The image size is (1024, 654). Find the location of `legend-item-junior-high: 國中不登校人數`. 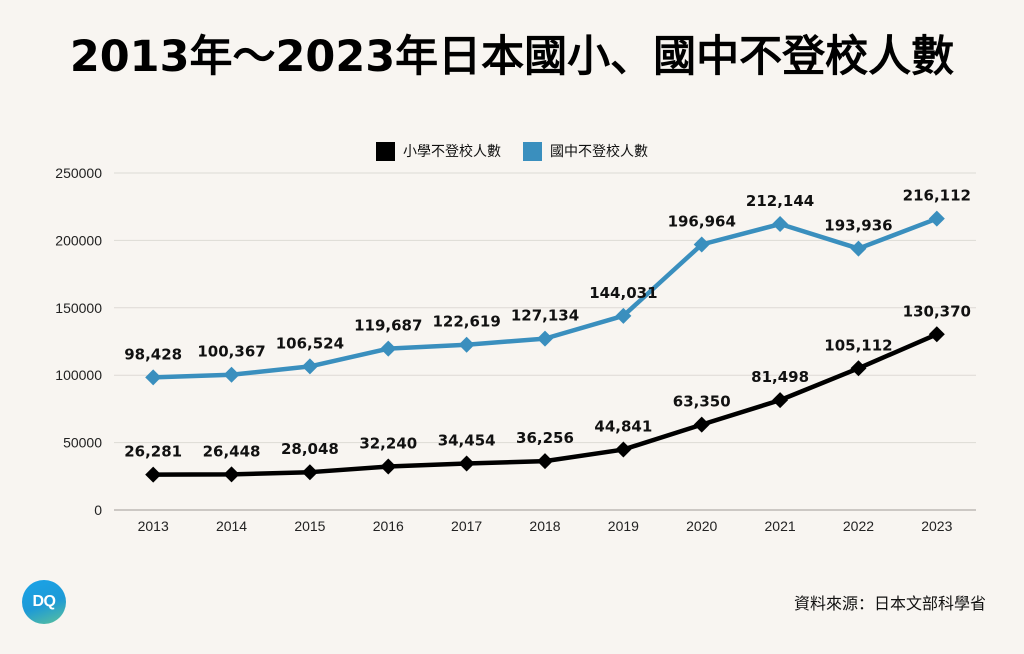

legend-item-junior-high: 國中不登校人數 is located at coordinates (585, 151).